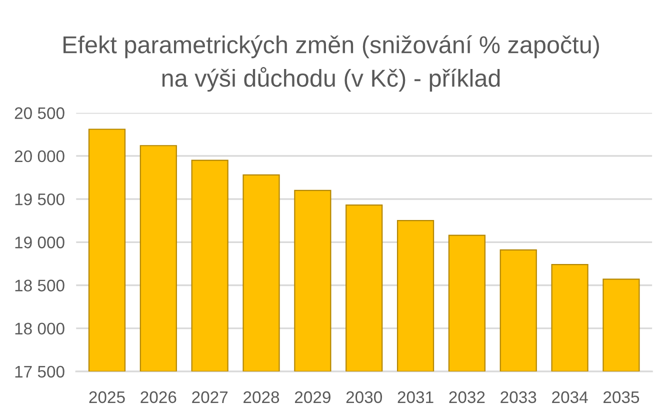 The image size is (662, 415). I want to click on y-tick-label: 19 500, so click(39, 199).